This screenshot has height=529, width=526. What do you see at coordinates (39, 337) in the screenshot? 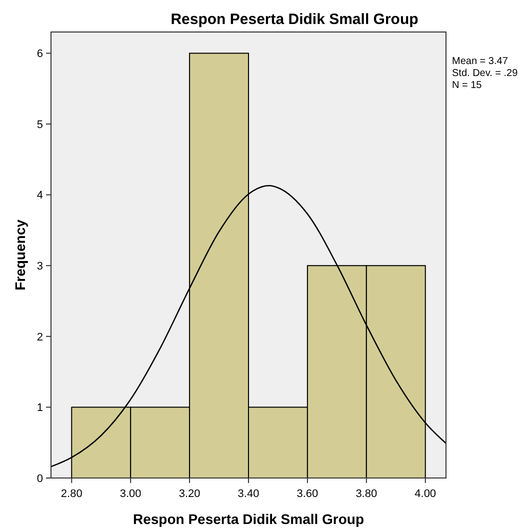
I see `y-tick-label: 2` at bounding box center [39, 337].